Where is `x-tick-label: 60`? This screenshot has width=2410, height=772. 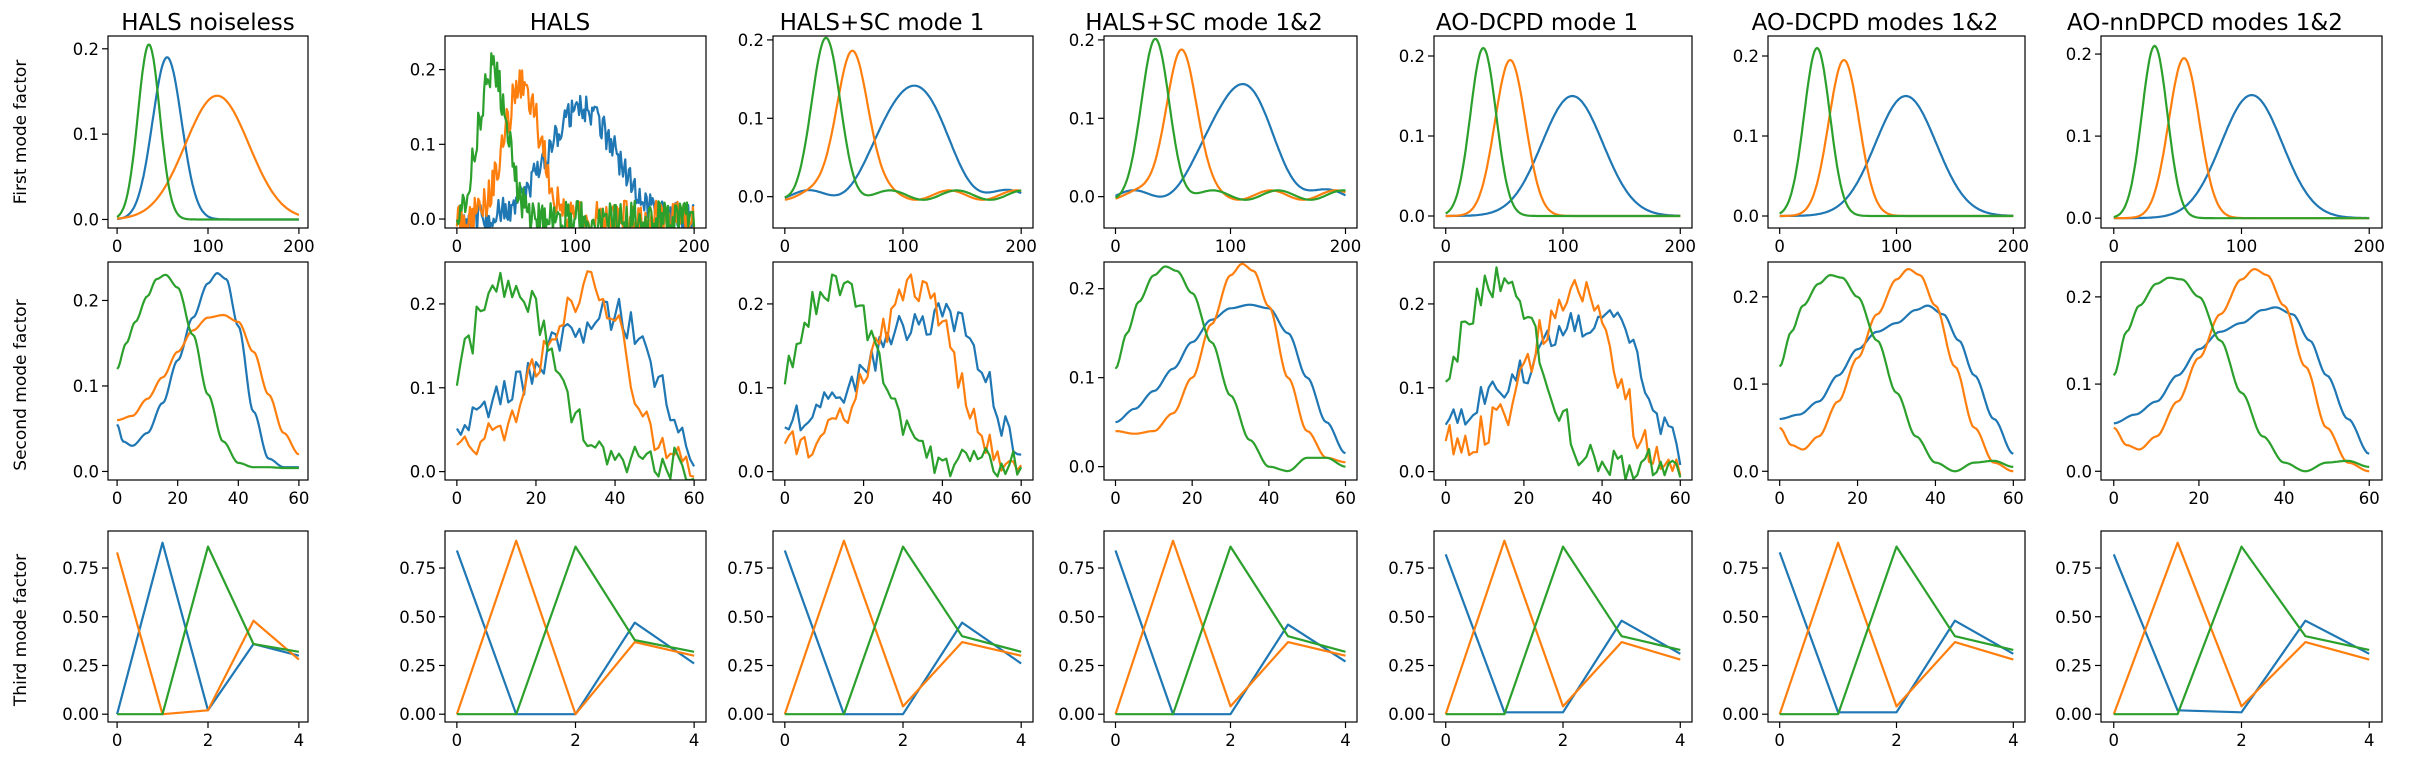 x-tick-label: 60 is located at coordinates (298, 498).